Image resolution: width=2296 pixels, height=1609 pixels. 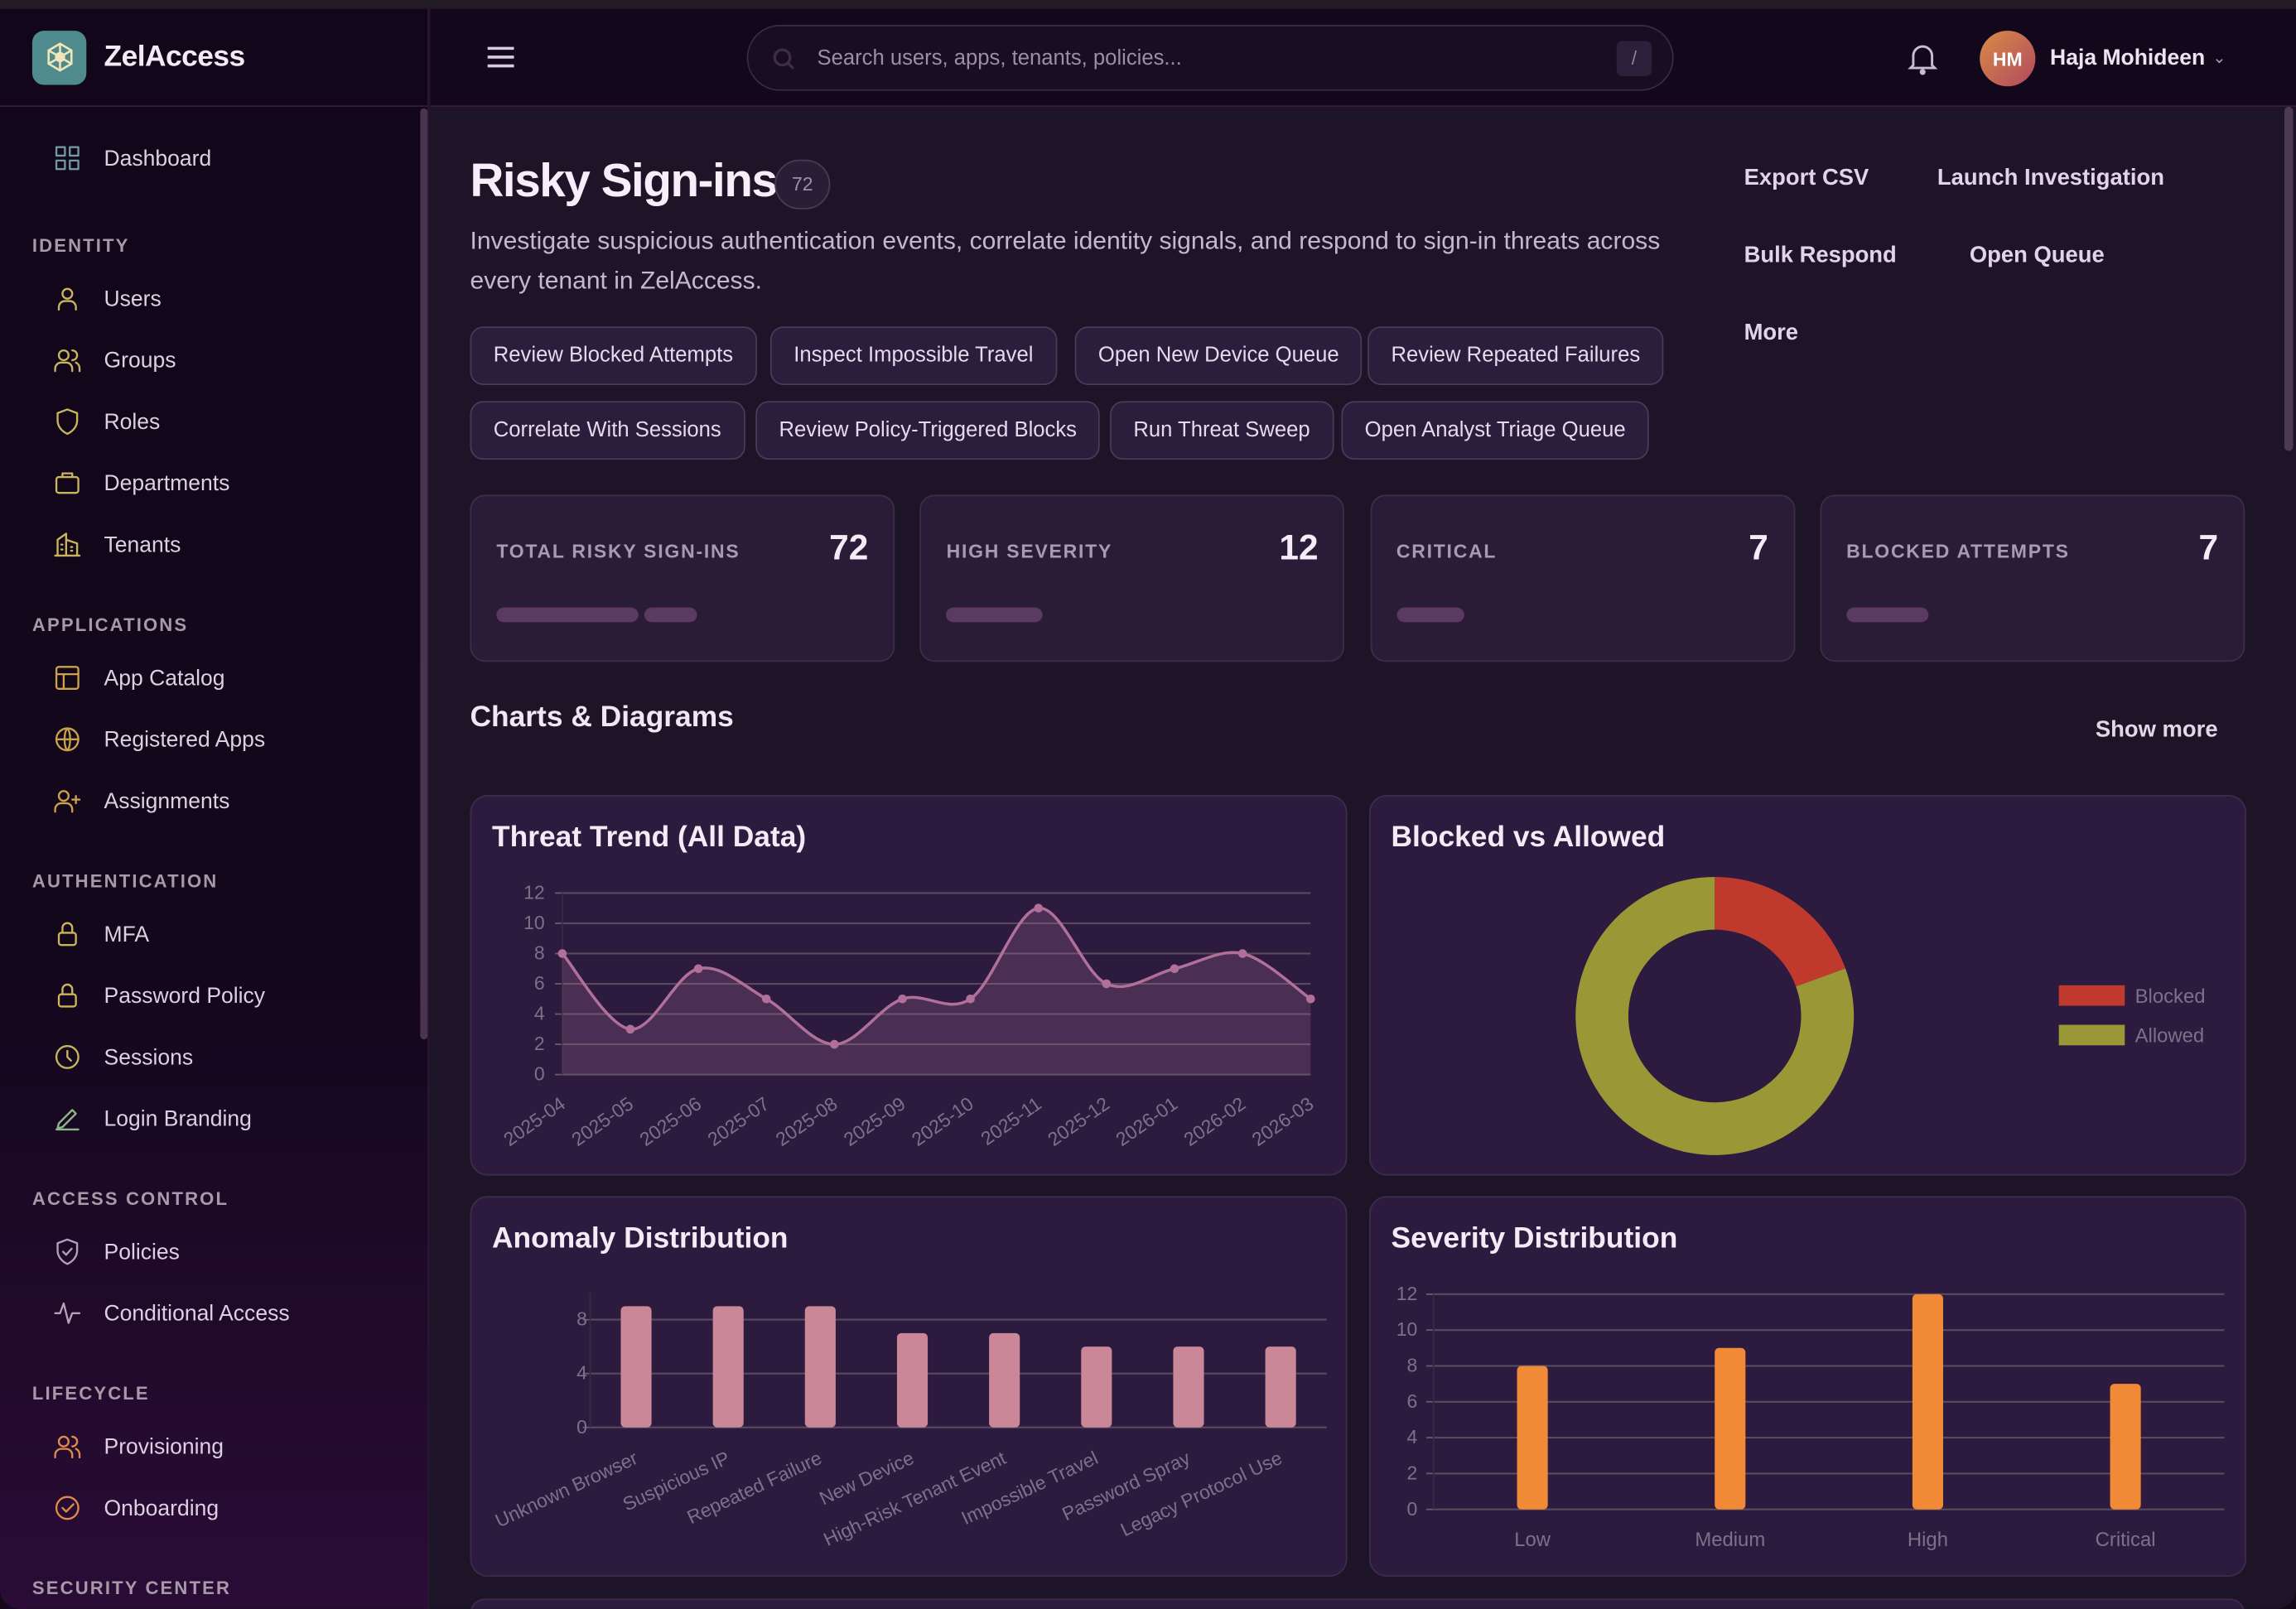 I want to click on window-top-strip, so click(x=1148, y=5).